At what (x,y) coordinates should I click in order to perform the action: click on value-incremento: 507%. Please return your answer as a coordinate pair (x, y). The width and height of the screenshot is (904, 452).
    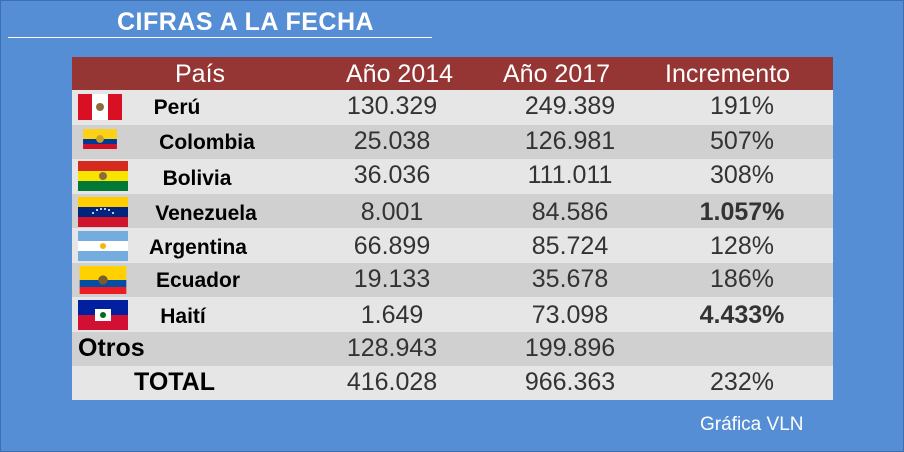
    Looking at the image, I should click on (742, 140).